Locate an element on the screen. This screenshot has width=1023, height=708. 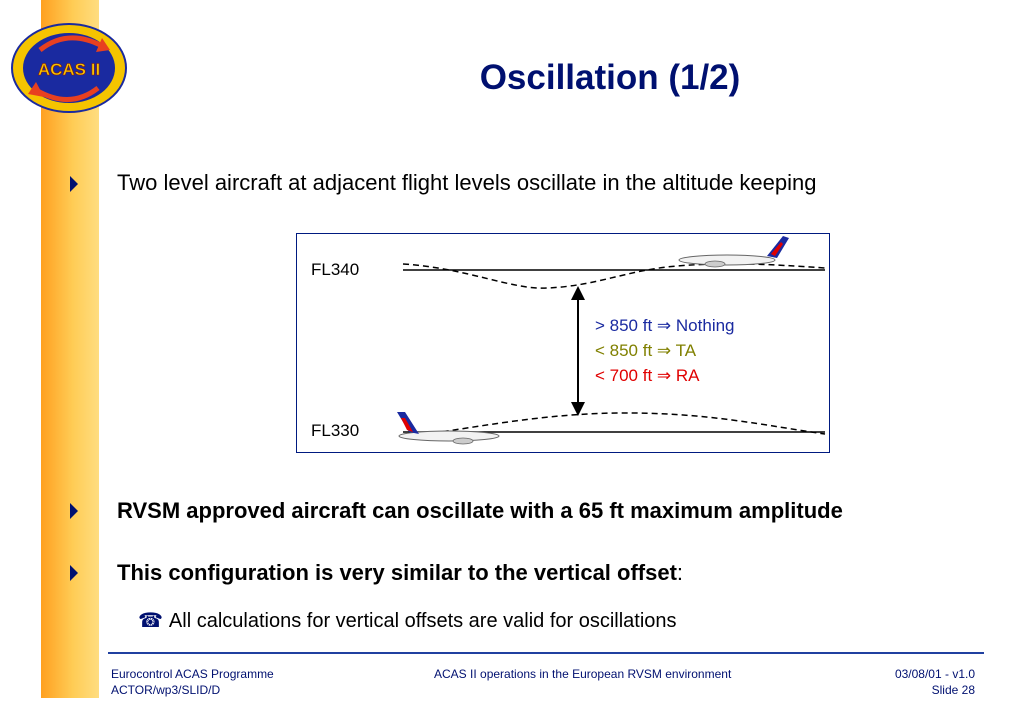
legend-nothing: > 850 ft ⇒ Nothing is located at coordinates (665, 325).